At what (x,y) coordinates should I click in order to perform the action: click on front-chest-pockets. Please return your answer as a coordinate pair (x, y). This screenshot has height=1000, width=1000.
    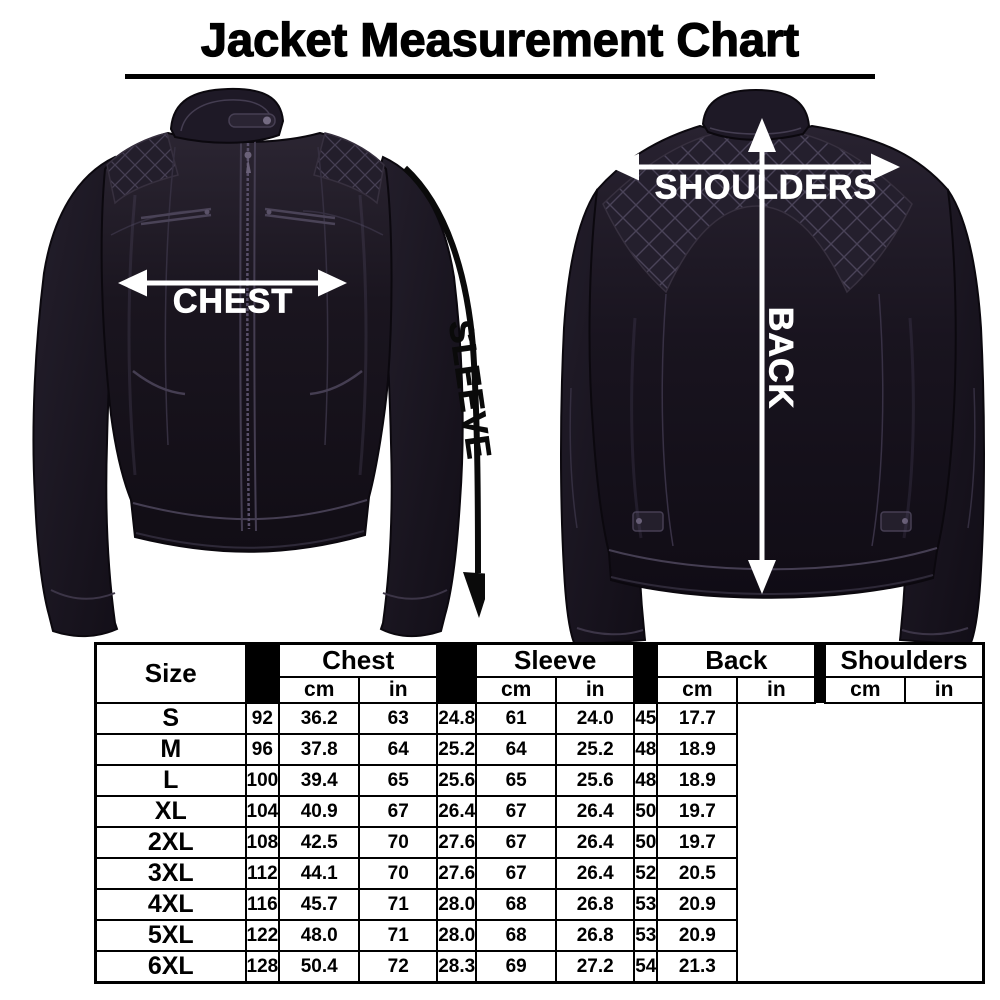
    Looking at the image, I should click on (238, 216).